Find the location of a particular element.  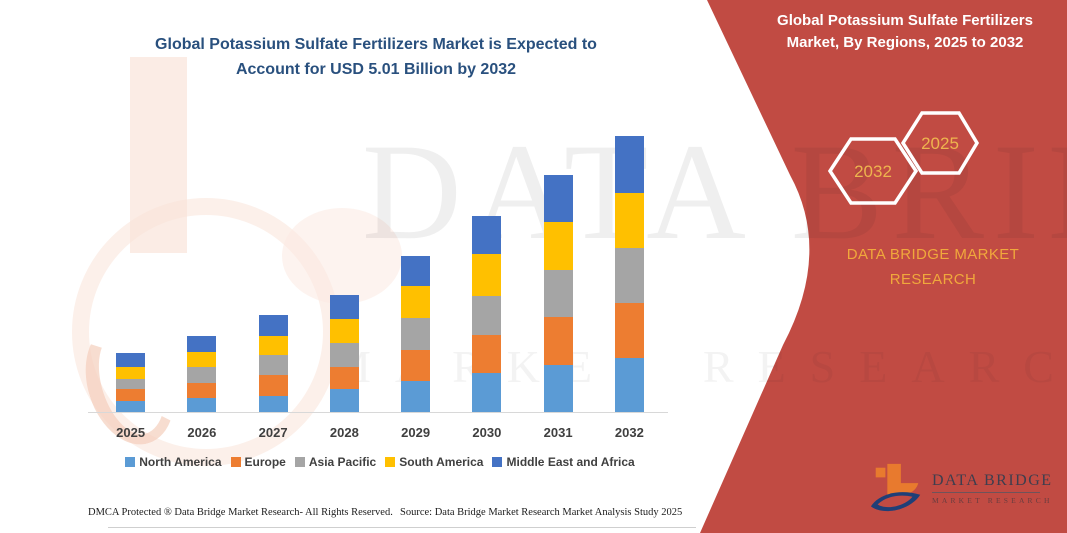

bar-segment-middle-east-and-africa-2032 is located at coordinates (629, 164).